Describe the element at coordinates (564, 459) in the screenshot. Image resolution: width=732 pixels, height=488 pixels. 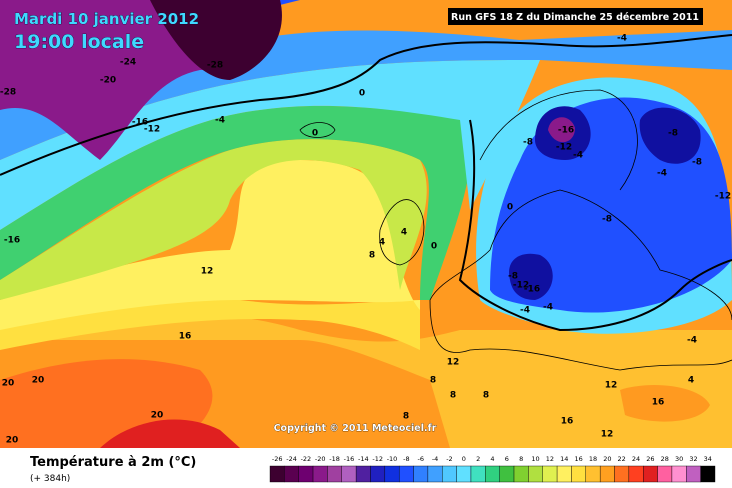
I see `scale-tick-label: 14` at that location.